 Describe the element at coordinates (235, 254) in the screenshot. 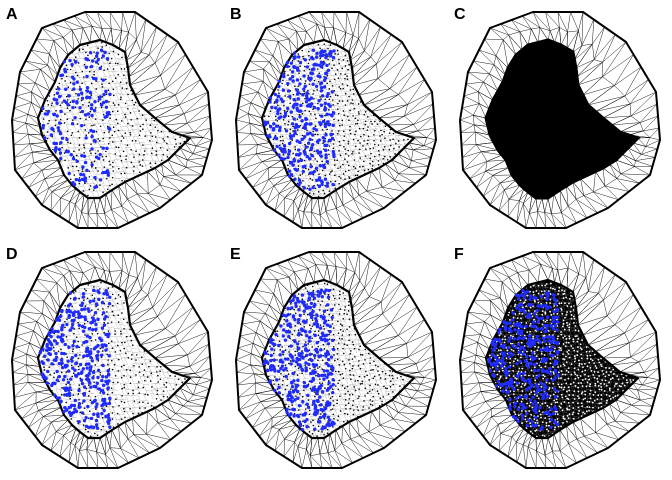

I see `panel-e-label: E` at that location.